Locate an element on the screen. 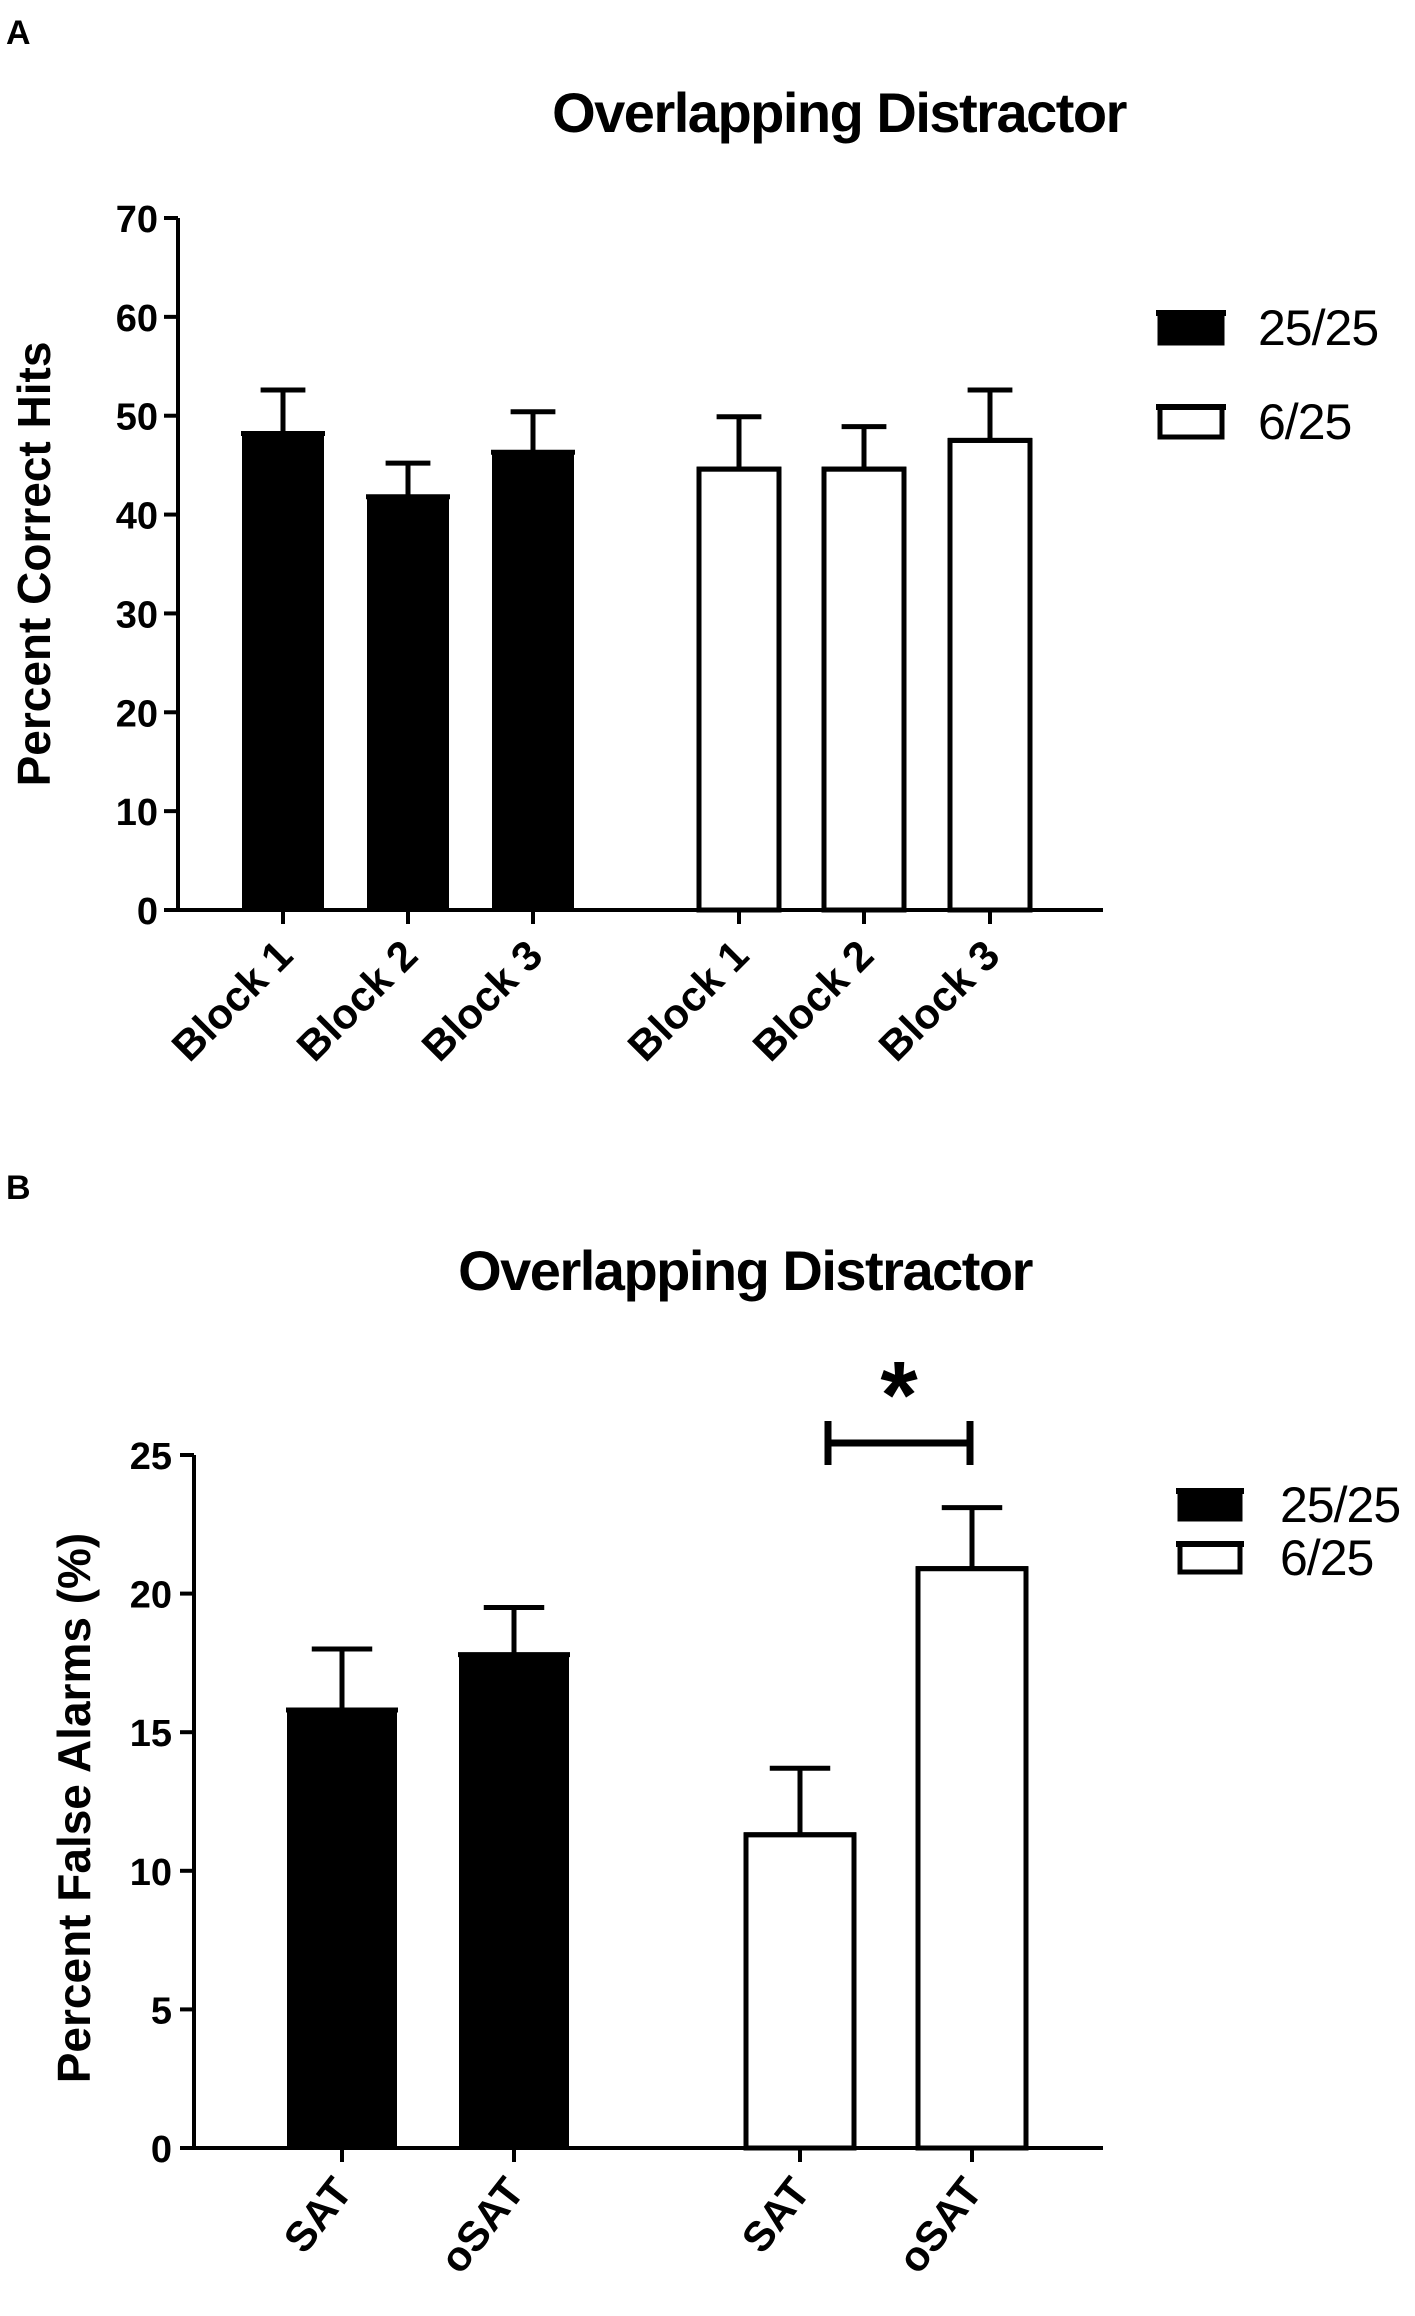 This screenshot has height=2316, width=1415. y-tick-label: 40 is located at coordinates (137, 517).